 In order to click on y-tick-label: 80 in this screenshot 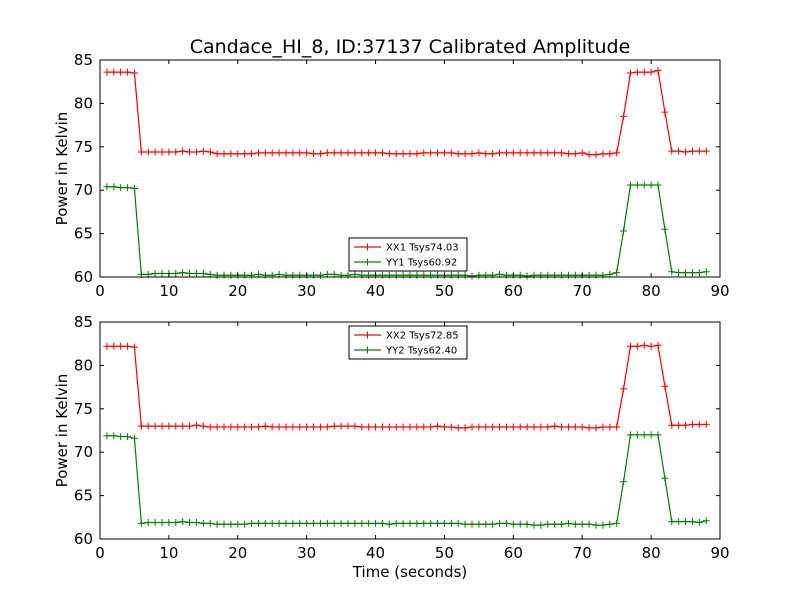, I will do `click(83, 365)`.